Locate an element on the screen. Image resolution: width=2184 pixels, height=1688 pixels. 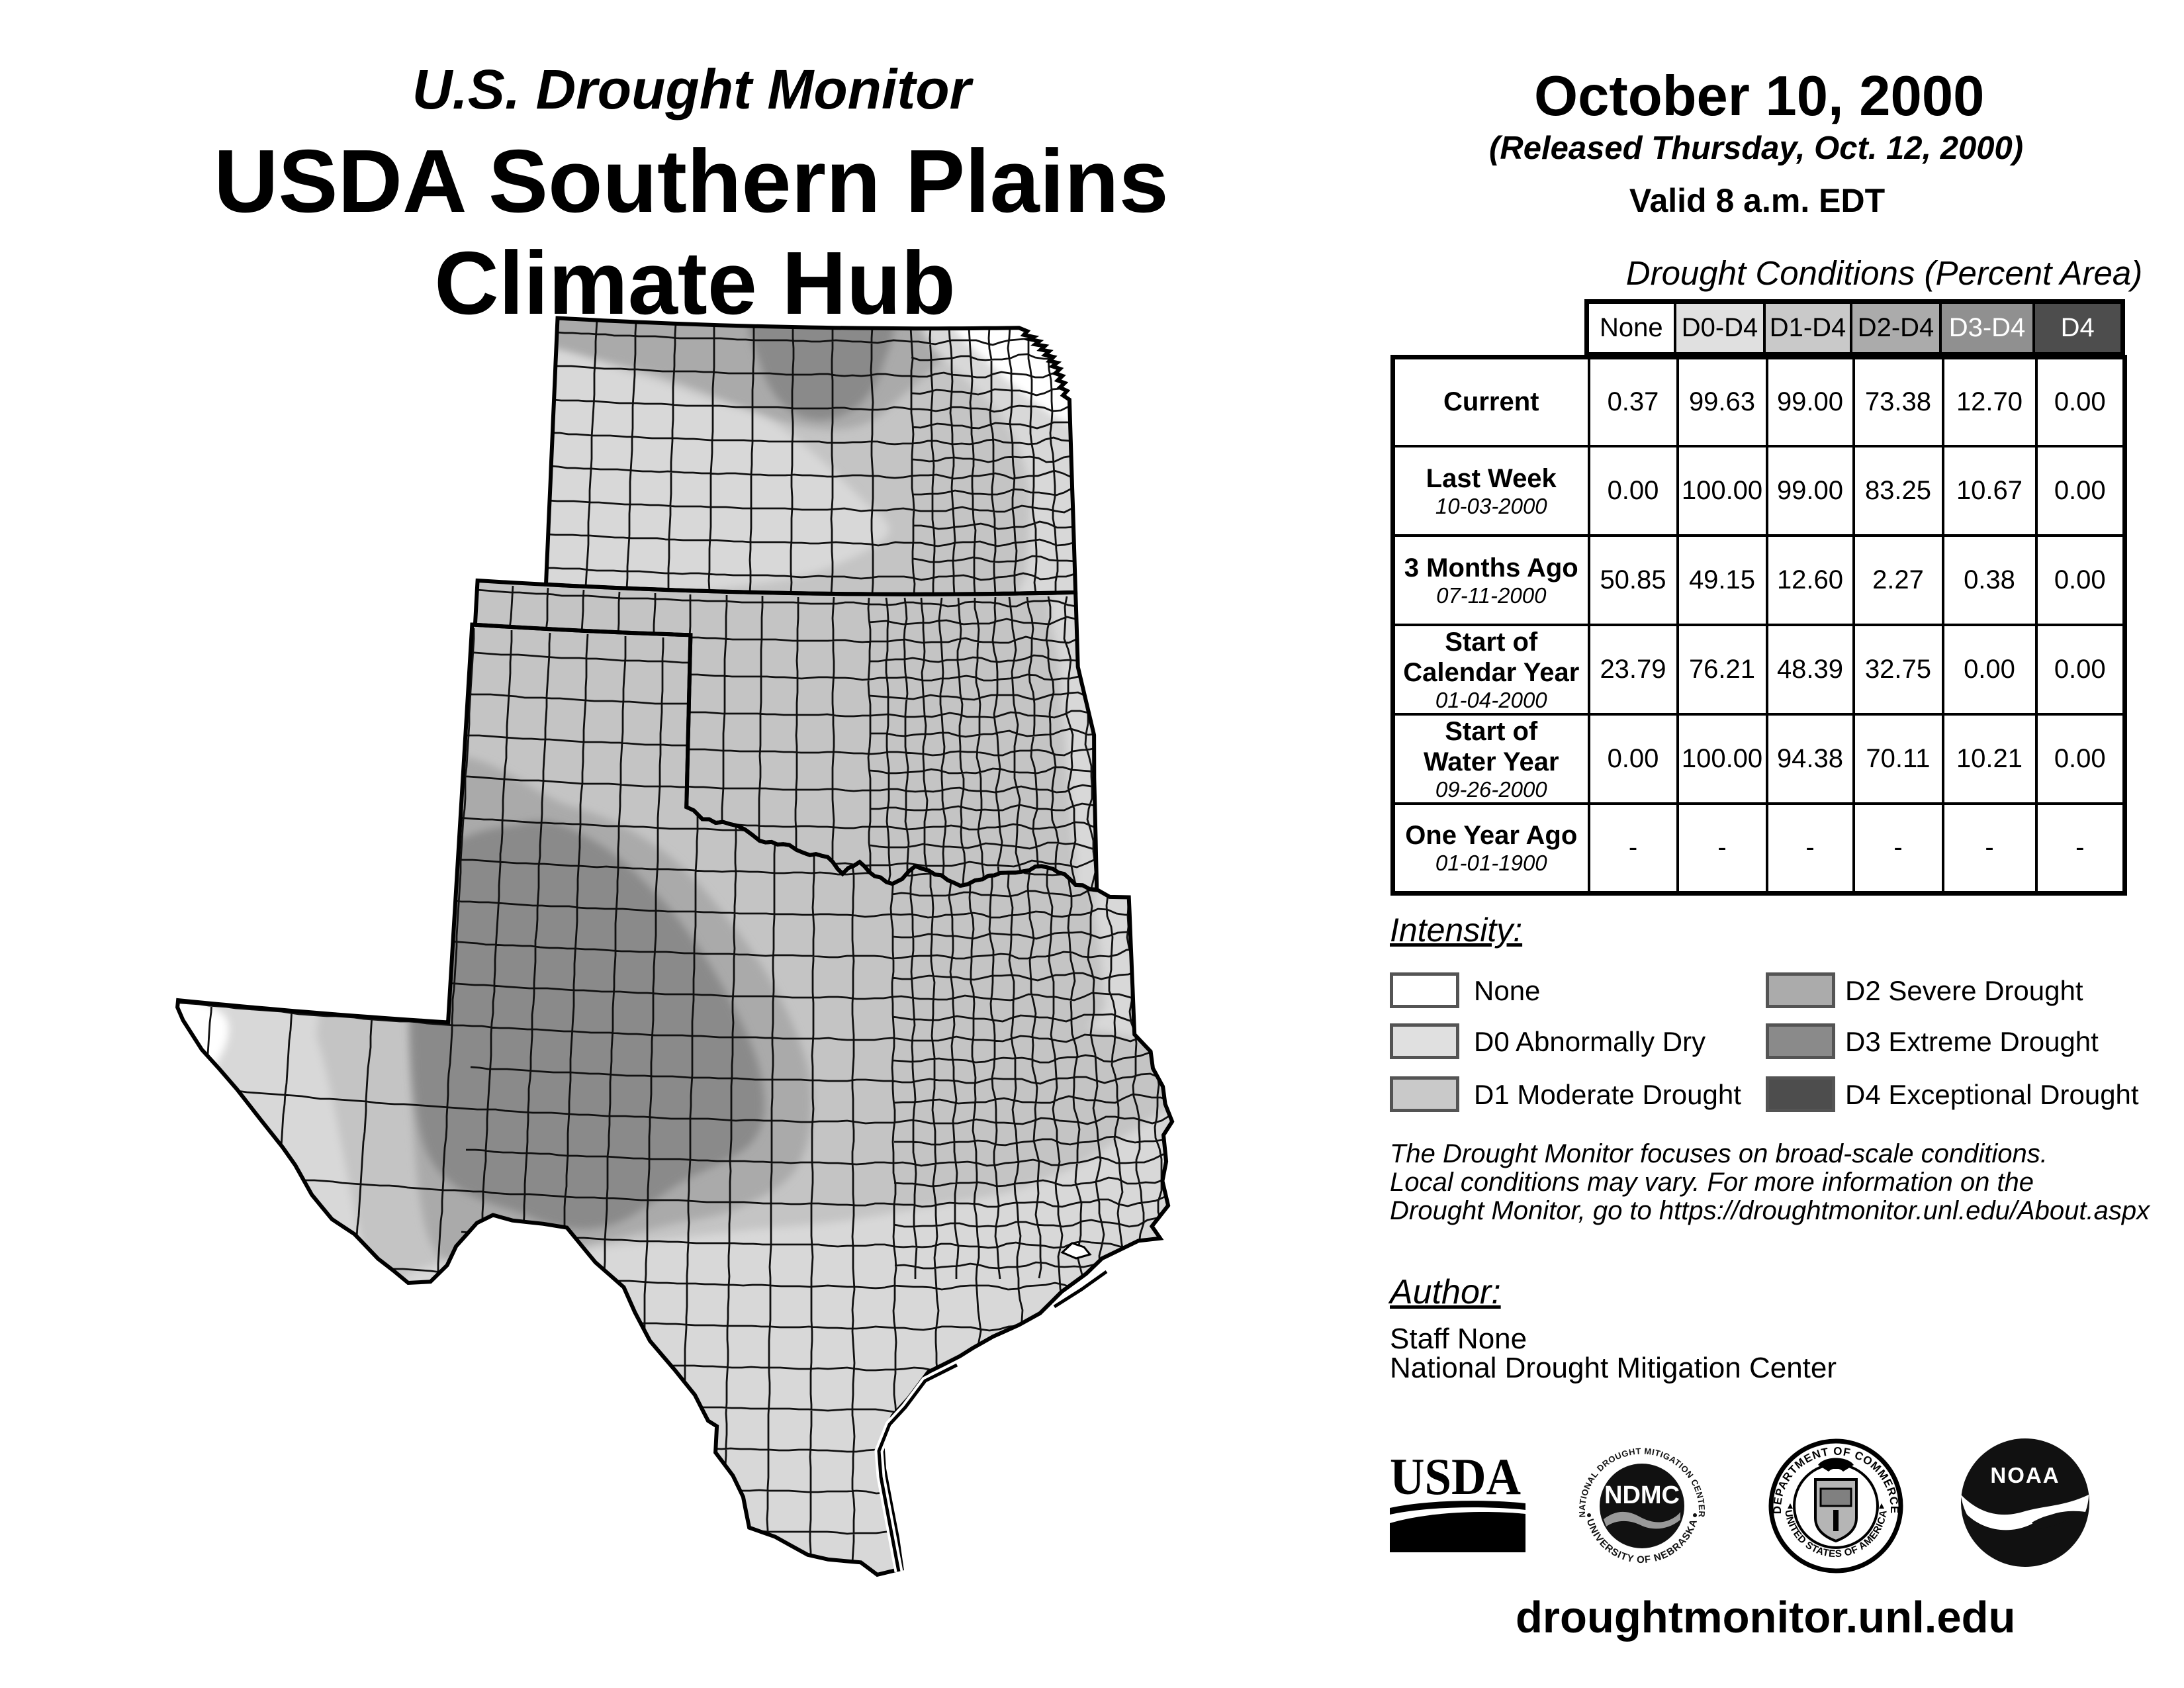
svg-text: NDMC is located at coordinates (1642, 1495).